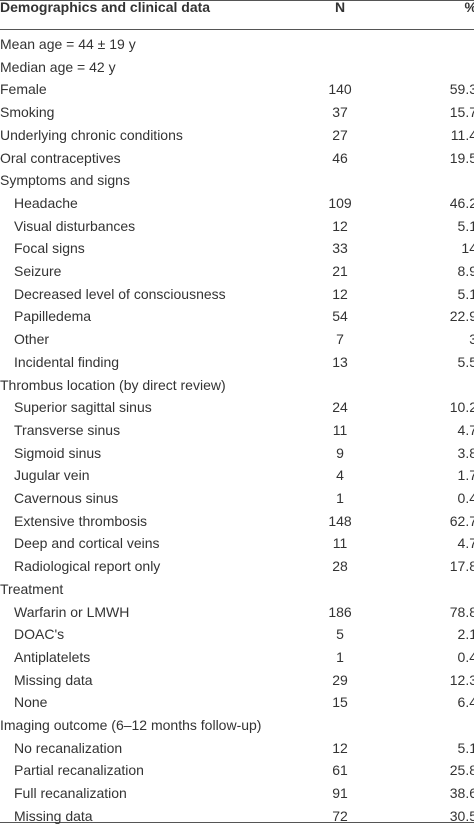  I want to click on percent-cell: 25.8, so click(461, 770).